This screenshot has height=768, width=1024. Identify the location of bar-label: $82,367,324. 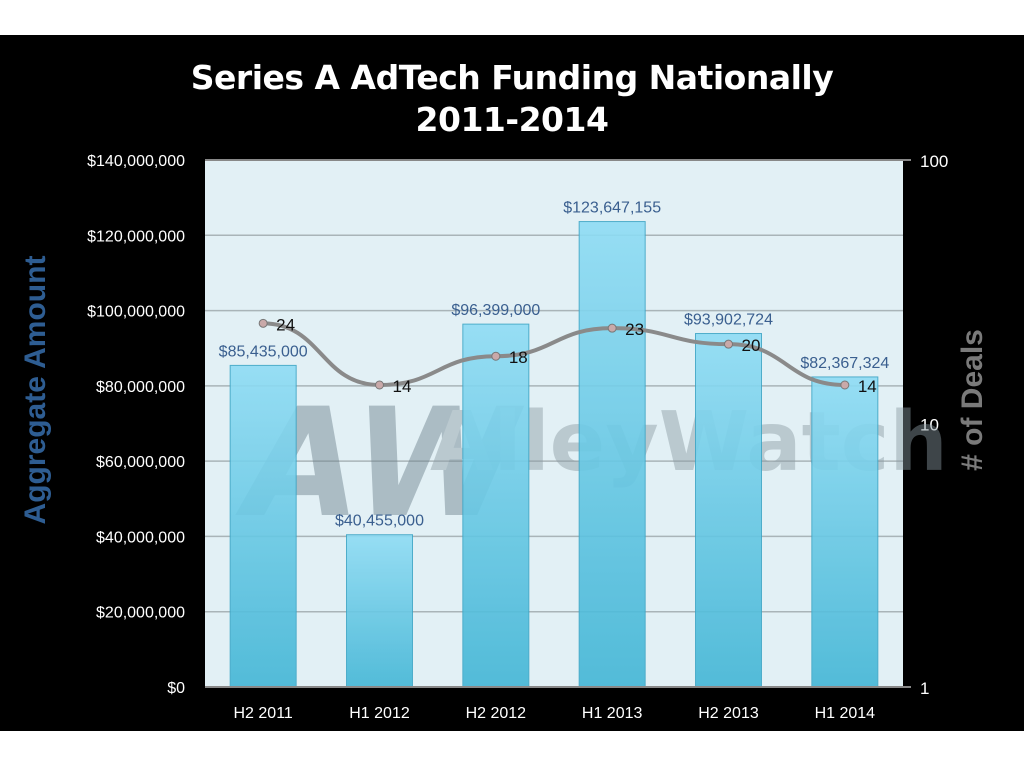
(844, 363).